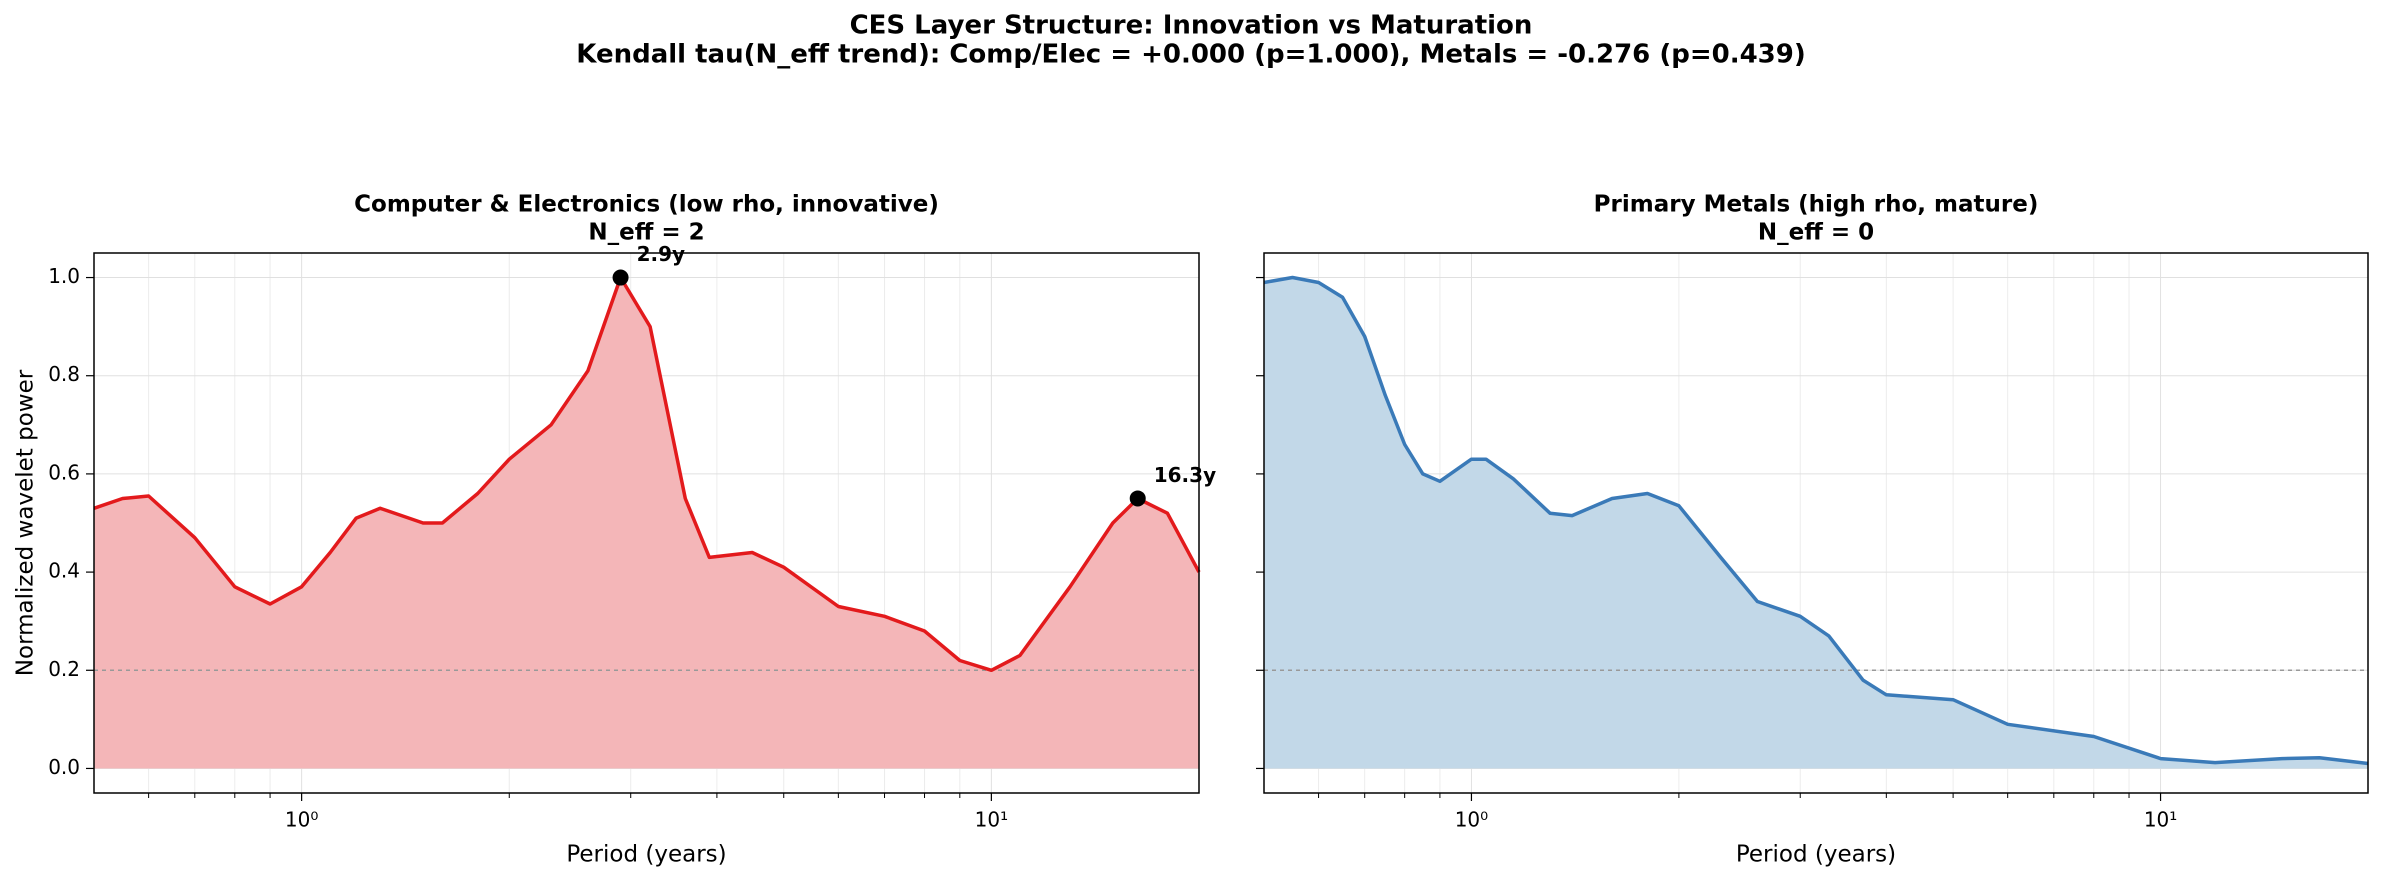 The image size is (2382, 883). I want to click on peak-label: 2.9y, so click(661, 254).